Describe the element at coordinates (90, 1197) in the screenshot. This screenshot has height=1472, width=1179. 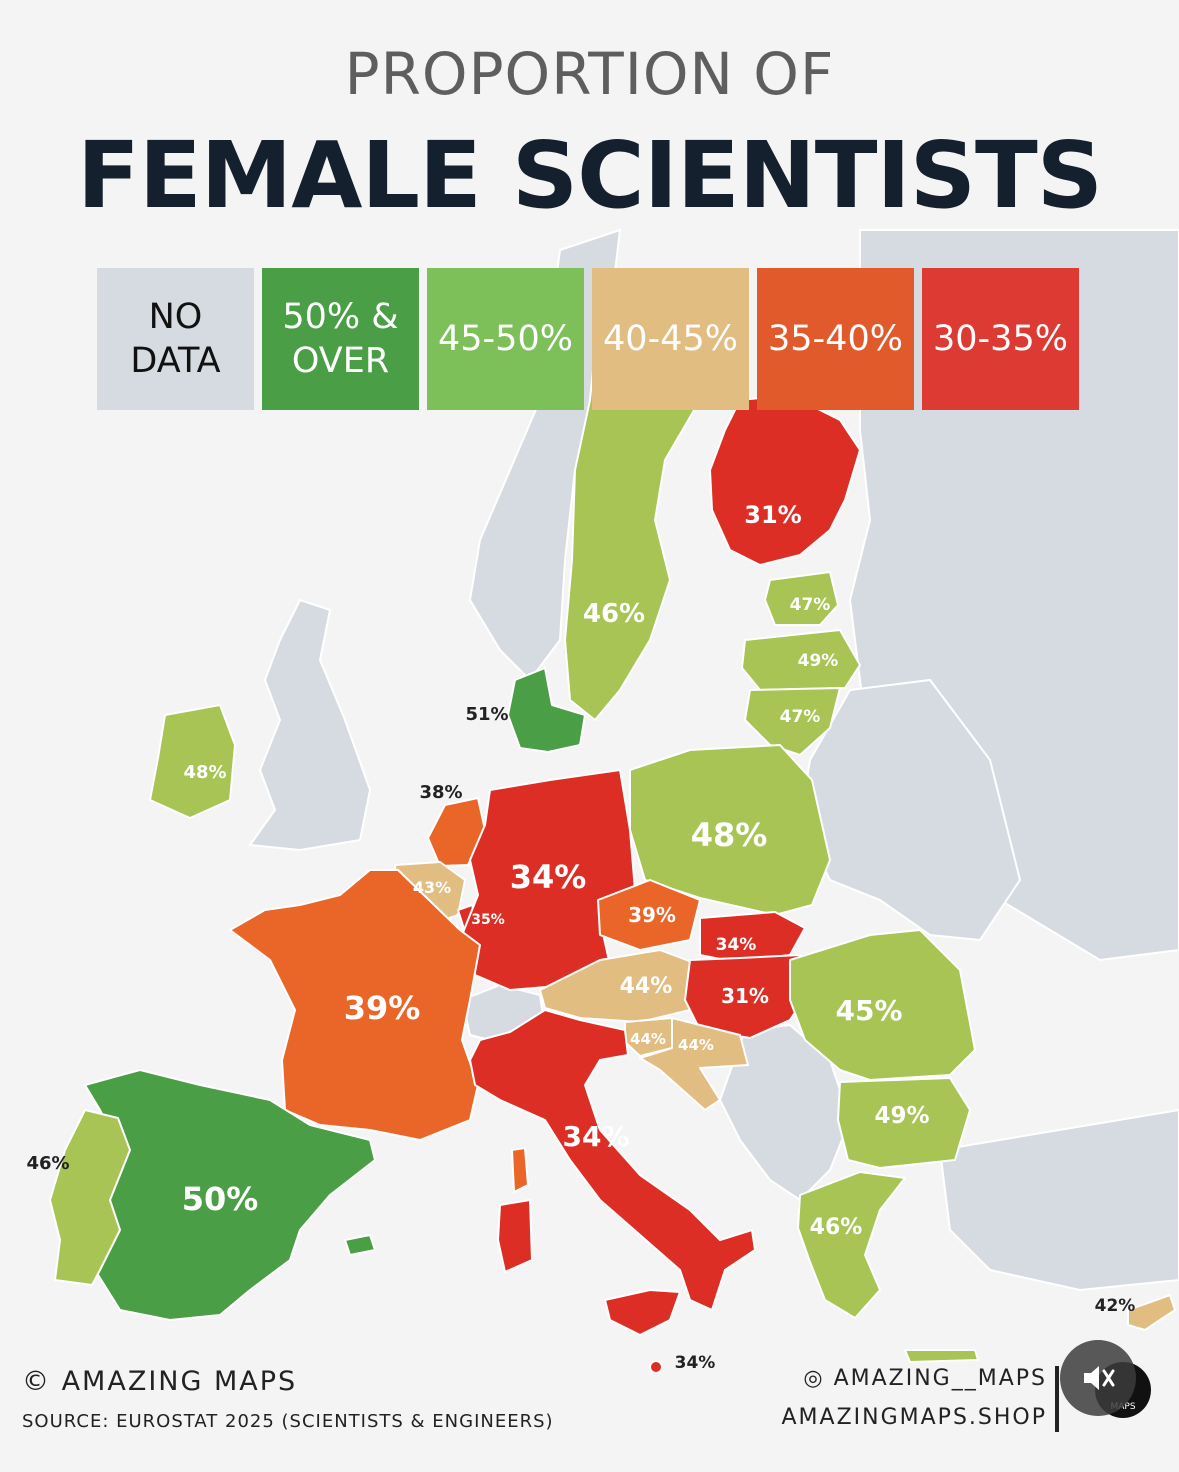
I see `country-portugal` at that location.